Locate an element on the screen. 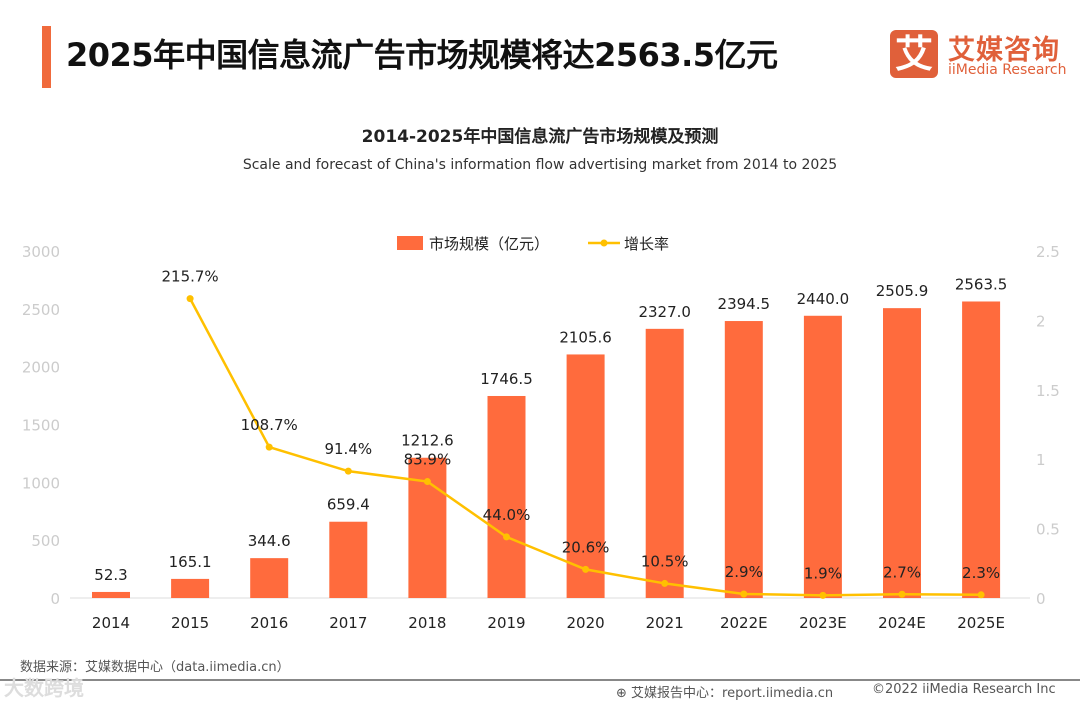 Image resolution: width=1080 pixels, height=703 pixels. left-axis-tick: 2500 is located at coordinates (41, 310).